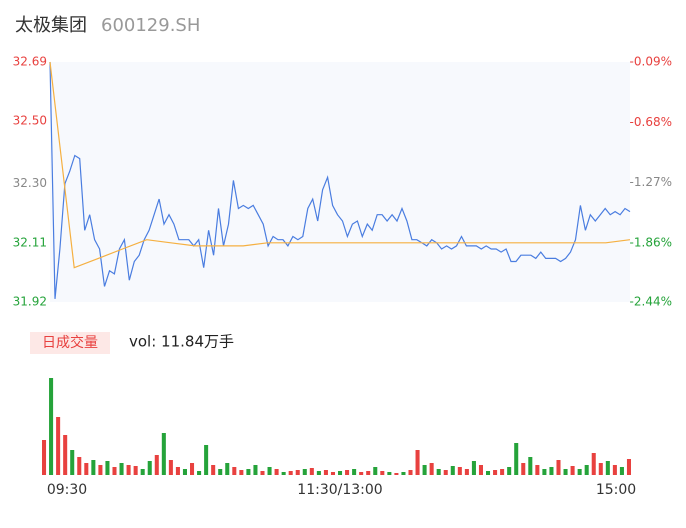 The image size is (686, 528). I want to click on y-tick-label: 32.11, so click(30, 242).